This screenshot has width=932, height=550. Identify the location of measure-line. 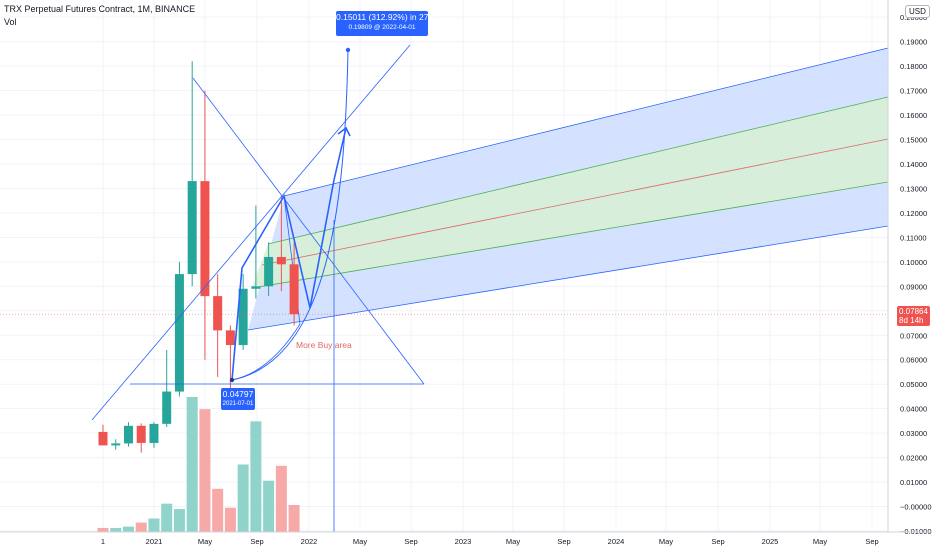
(290, 215).